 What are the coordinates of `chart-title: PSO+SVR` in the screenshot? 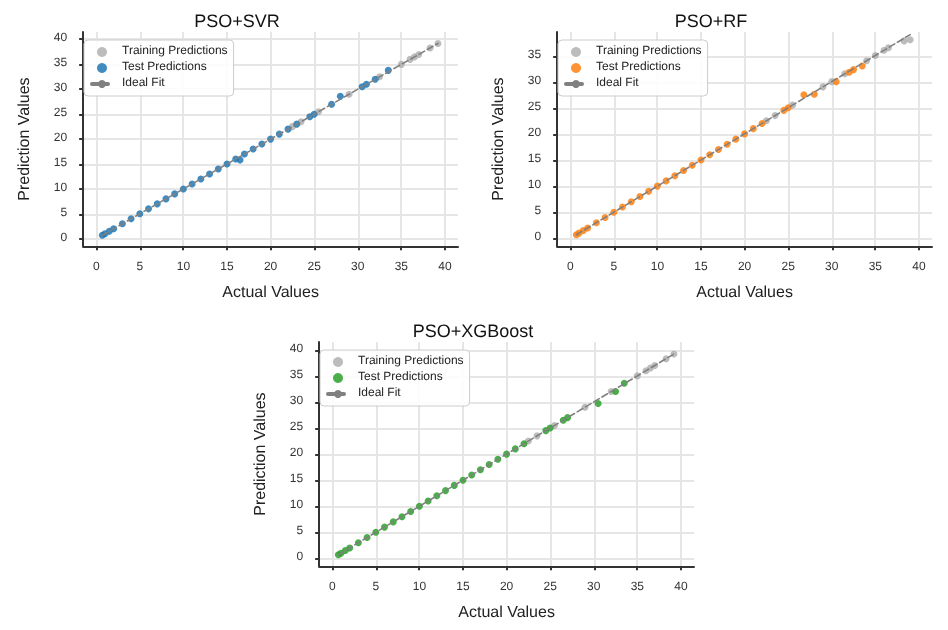 It's located at (237, 21).